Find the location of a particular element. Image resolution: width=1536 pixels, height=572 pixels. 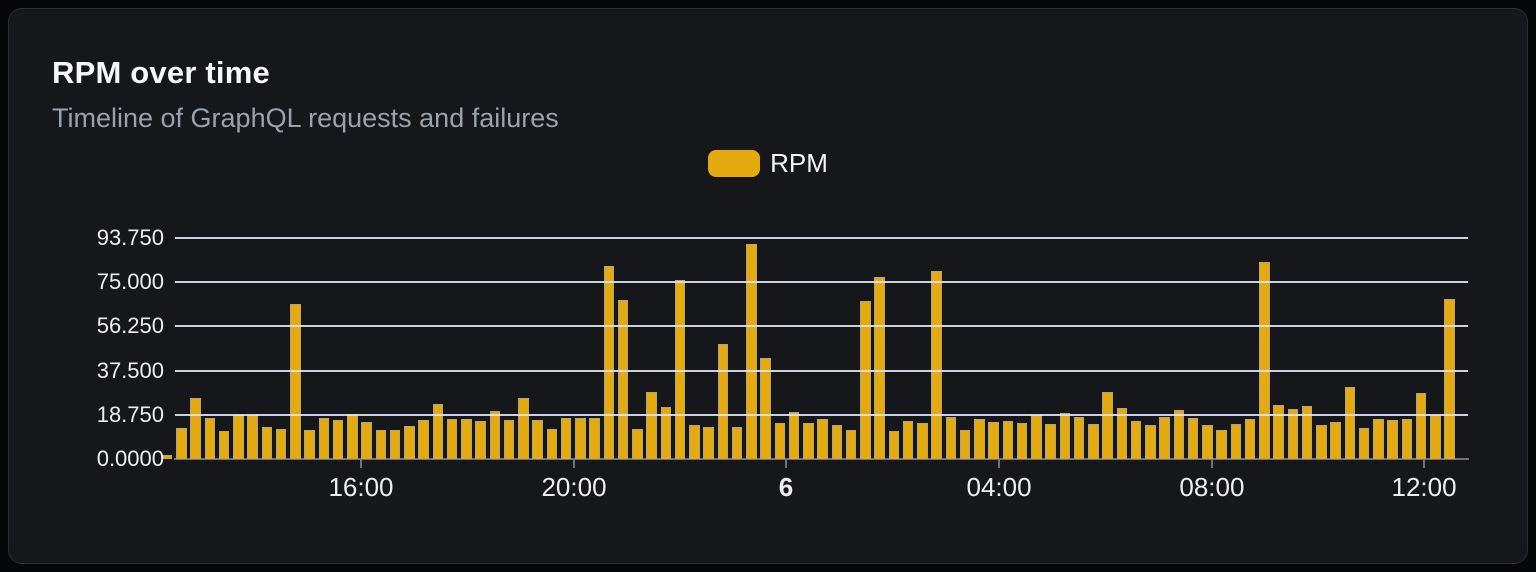

gridline is located at coordinates (821, 414).